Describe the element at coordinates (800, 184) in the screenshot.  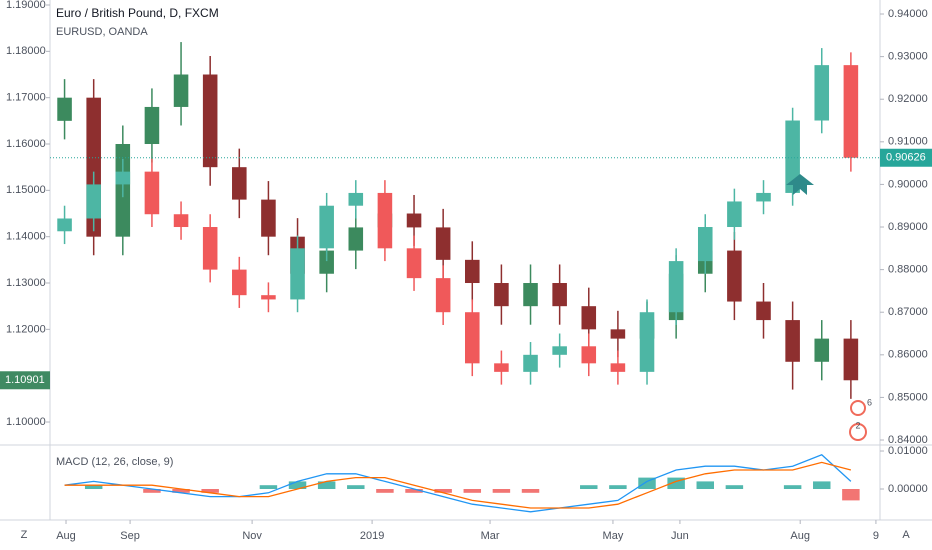
I see `arrow-annotation` at that location.